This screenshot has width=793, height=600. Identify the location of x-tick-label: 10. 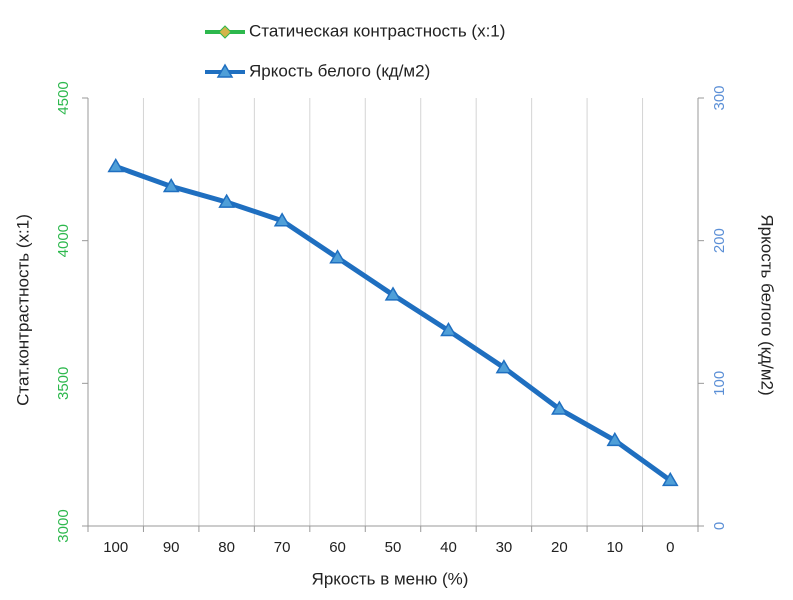
(614, 547).